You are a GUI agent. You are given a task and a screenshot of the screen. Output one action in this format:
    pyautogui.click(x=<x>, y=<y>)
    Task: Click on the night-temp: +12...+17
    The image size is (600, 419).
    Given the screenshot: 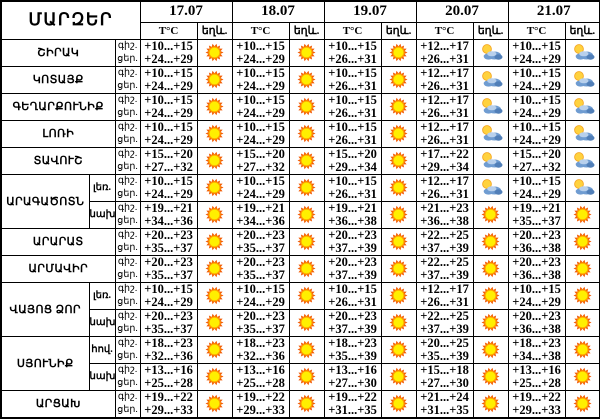 What is the action you would take?
    pyautogui.click(x=444, y=127)
    